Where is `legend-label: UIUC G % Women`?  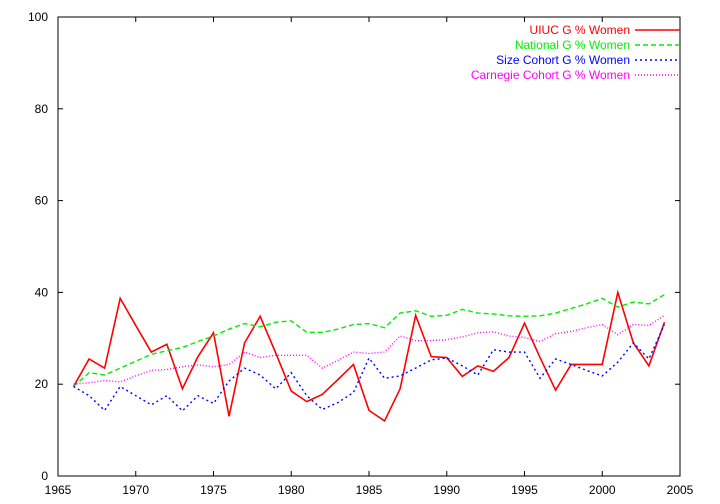
legend-label: UIUC G % Women is located at coordinates (580, 30).